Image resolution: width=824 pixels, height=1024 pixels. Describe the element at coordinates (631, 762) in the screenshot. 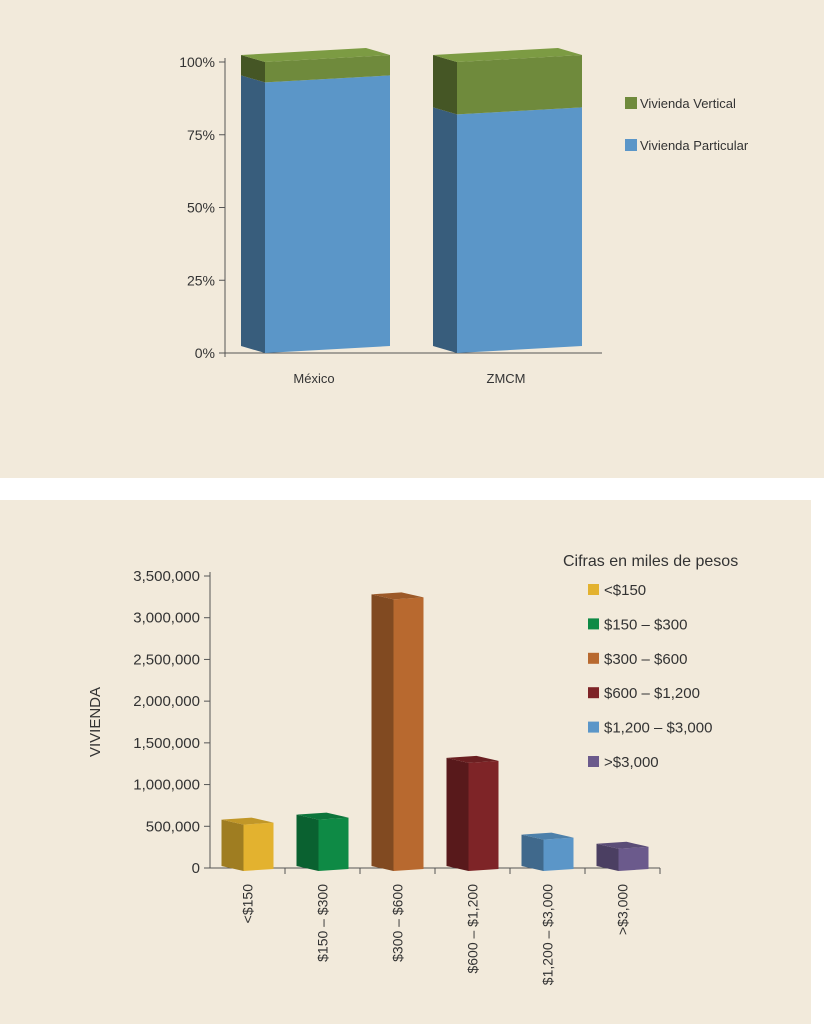

I see `legend-label: >$3,000` at that location.